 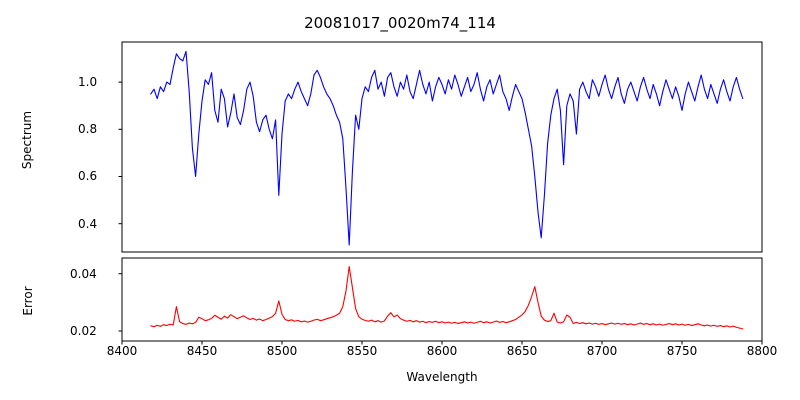 What do you see at coordinates (442, 351) in the screenshot?
I see `xtick-wavelength: 8600` at bounding box center [442, 351].